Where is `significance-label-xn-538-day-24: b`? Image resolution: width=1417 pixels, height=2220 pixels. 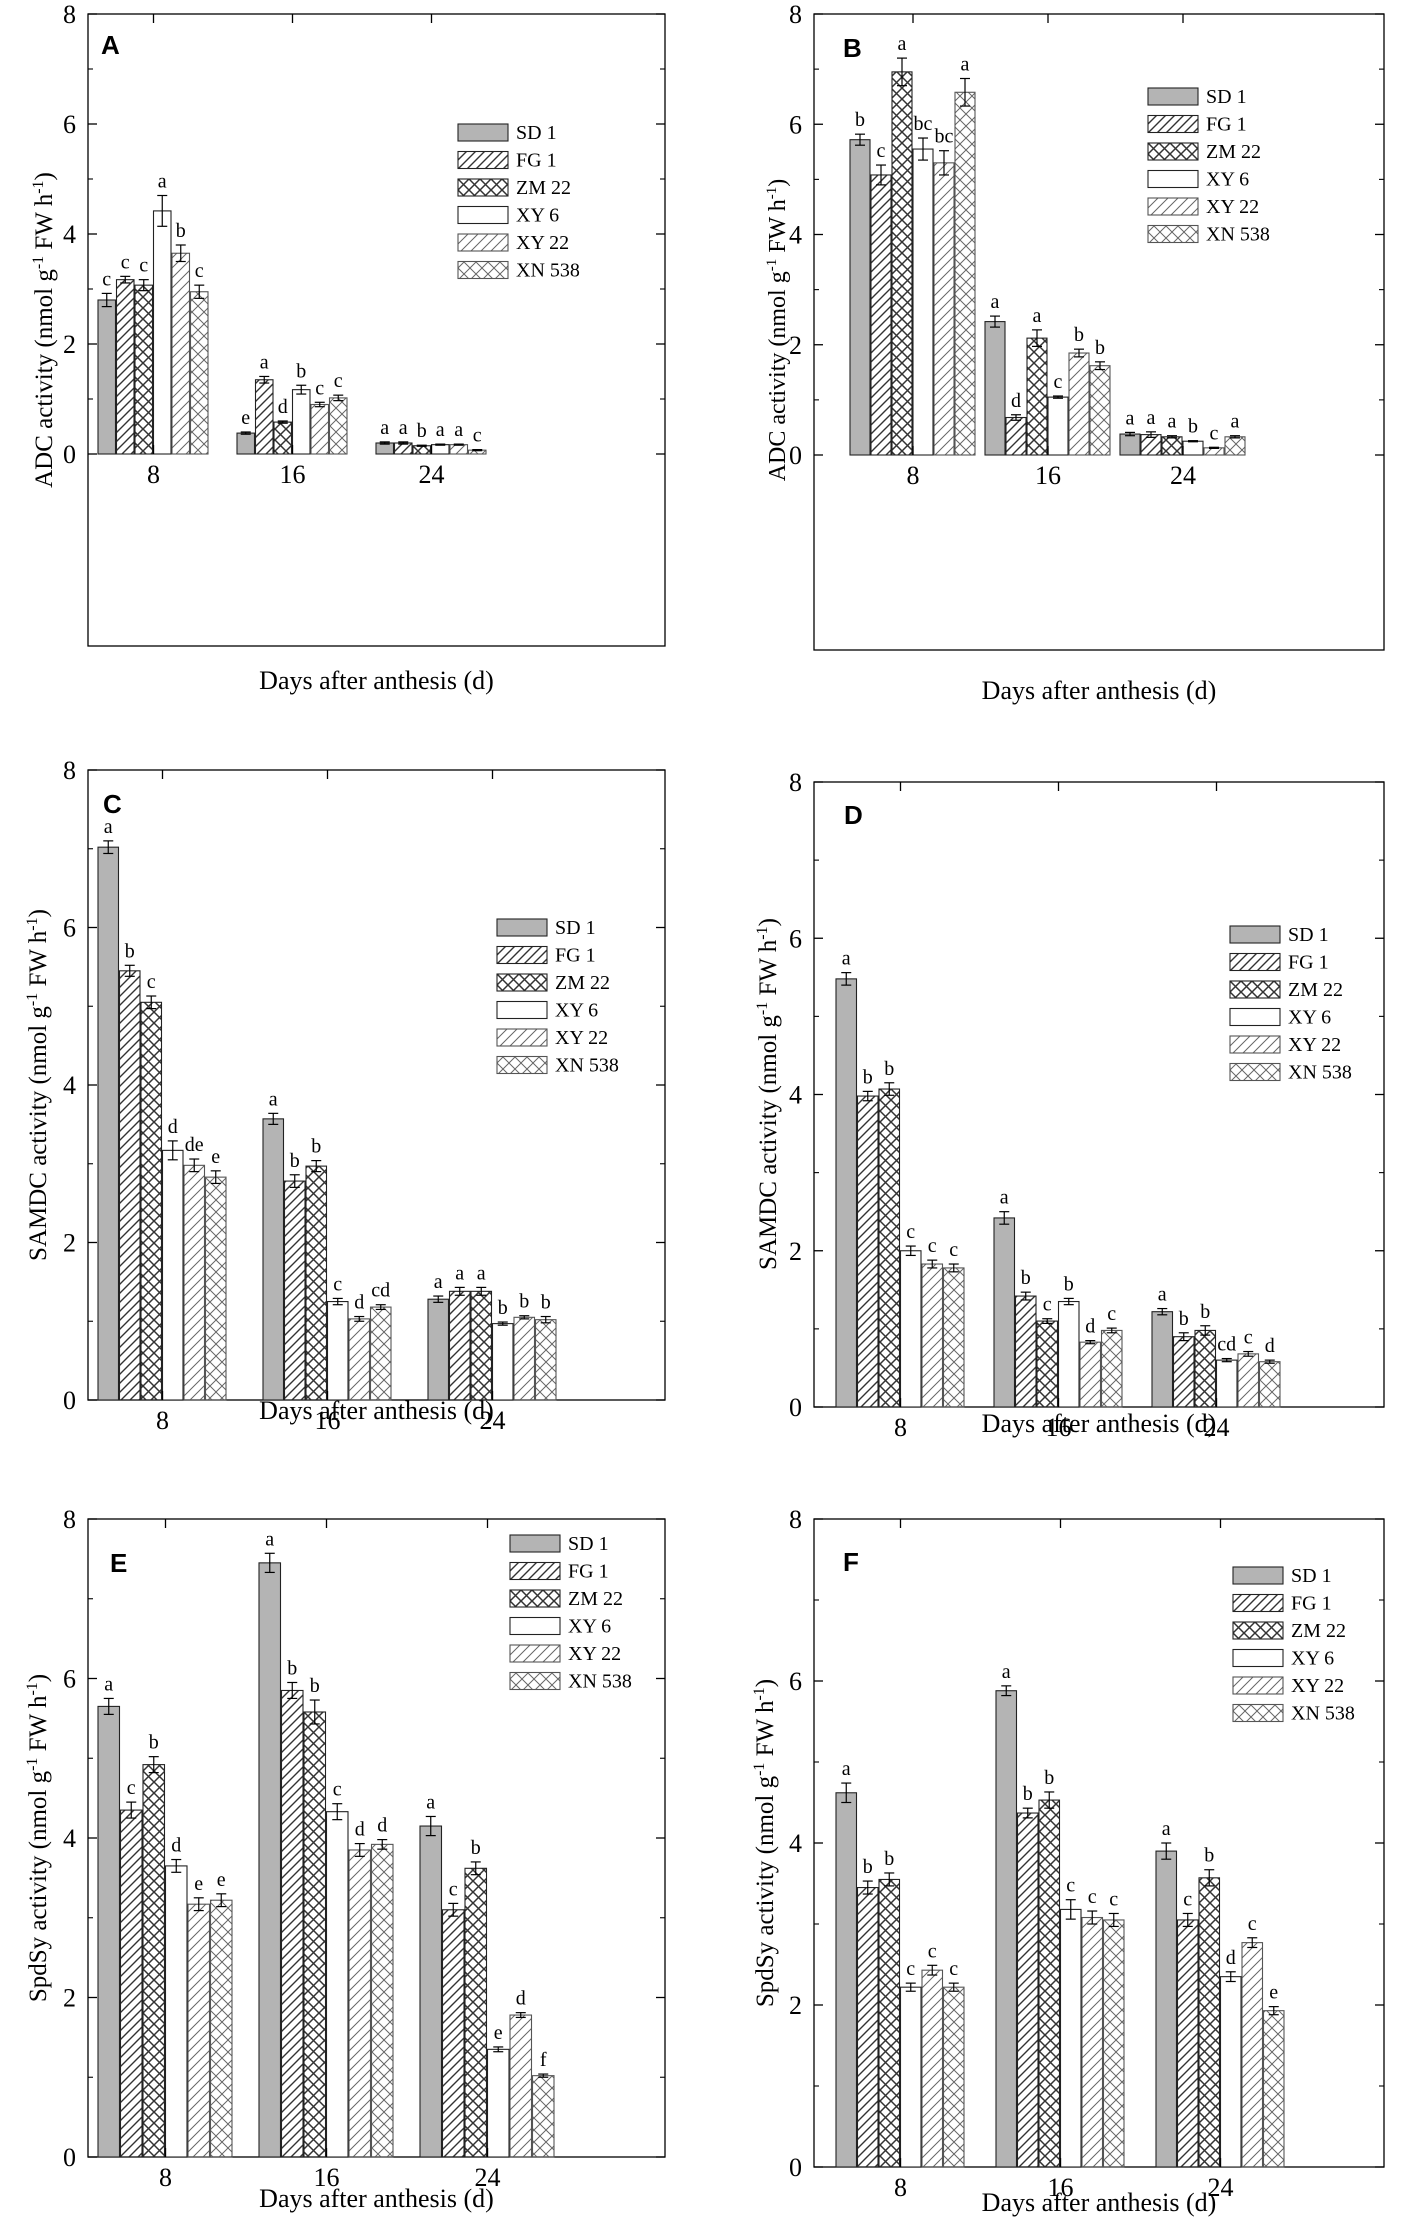 significance-label-xn-538-day-24: b is located at coordinates (546, 1303).